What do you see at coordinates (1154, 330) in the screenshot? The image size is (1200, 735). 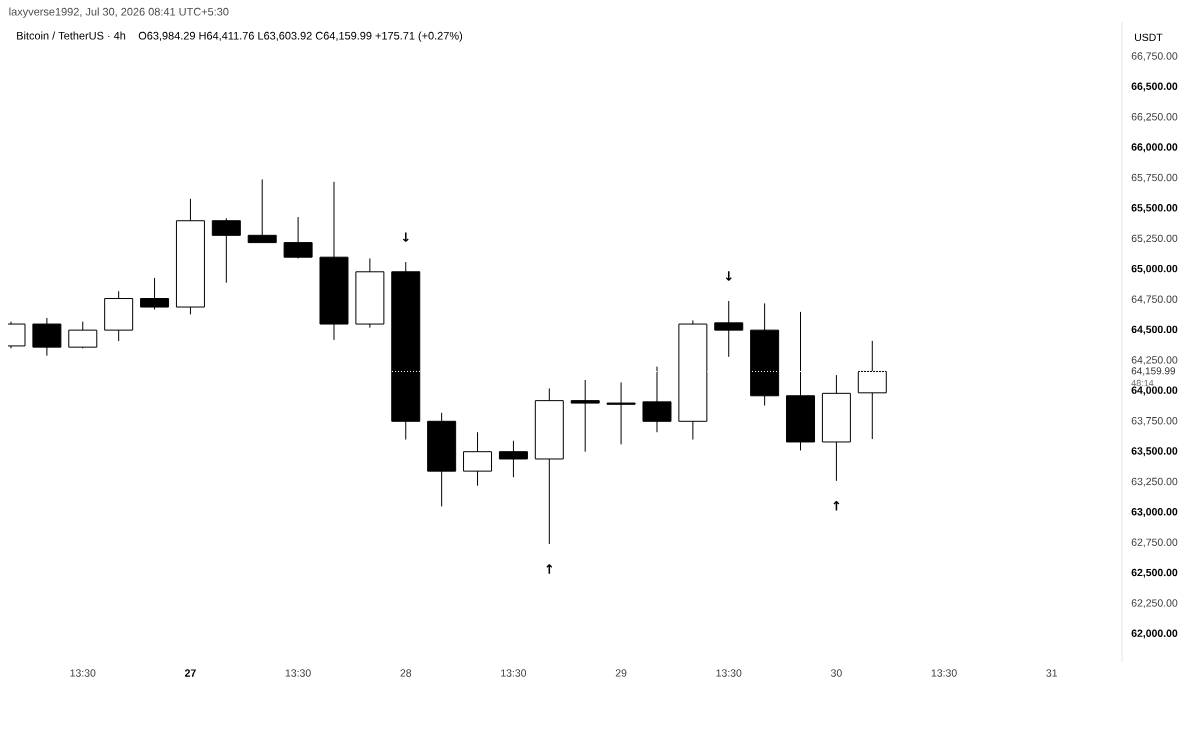 I see `y-tick-label: 64,500.00` at bounding box center [1154, 330].